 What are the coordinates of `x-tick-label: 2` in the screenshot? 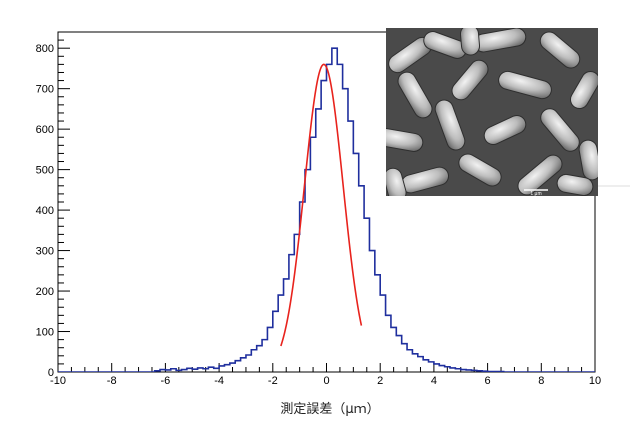 It's located at (380, 381).